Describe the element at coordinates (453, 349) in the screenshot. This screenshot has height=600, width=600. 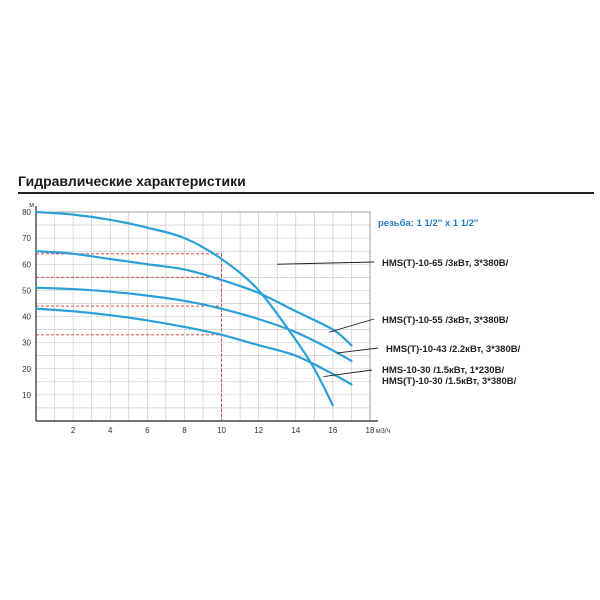
I see `series-label-3: HMS(T)-10-43 /2.2кВт, 3*380В/` at that location.